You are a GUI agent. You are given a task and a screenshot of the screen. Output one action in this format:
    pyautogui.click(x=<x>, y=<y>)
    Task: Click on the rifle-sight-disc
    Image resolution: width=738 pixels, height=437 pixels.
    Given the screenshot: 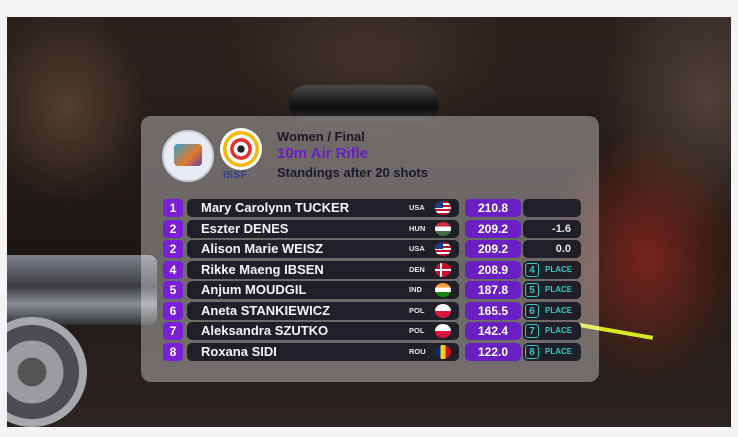 What is the action you would take?
    pyautogui.click(x=47, y=372)
    